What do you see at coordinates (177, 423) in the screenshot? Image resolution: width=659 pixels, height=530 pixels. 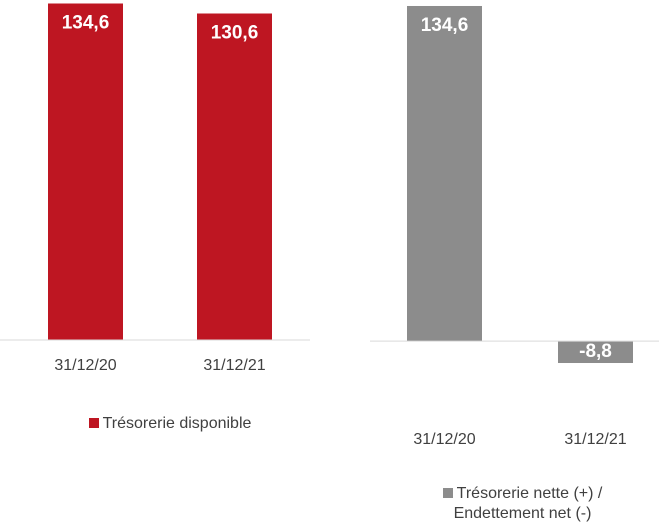 I see `legend-label: Trésorerie disponible` at bounding box center [177, 423].